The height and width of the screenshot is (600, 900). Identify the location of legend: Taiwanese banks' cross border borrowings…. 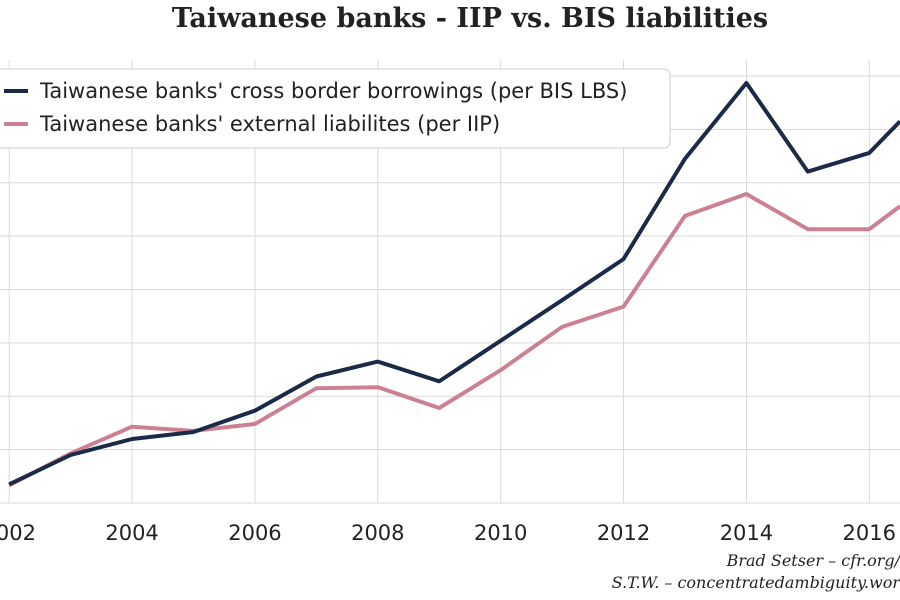
(335, 108).